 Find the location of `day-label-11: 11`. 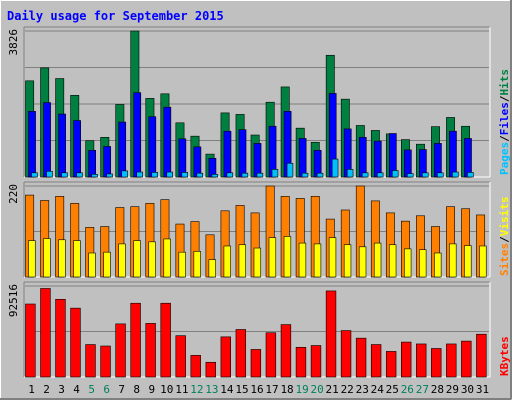

day-label-11: 11 is located at coordinates (181, 389).